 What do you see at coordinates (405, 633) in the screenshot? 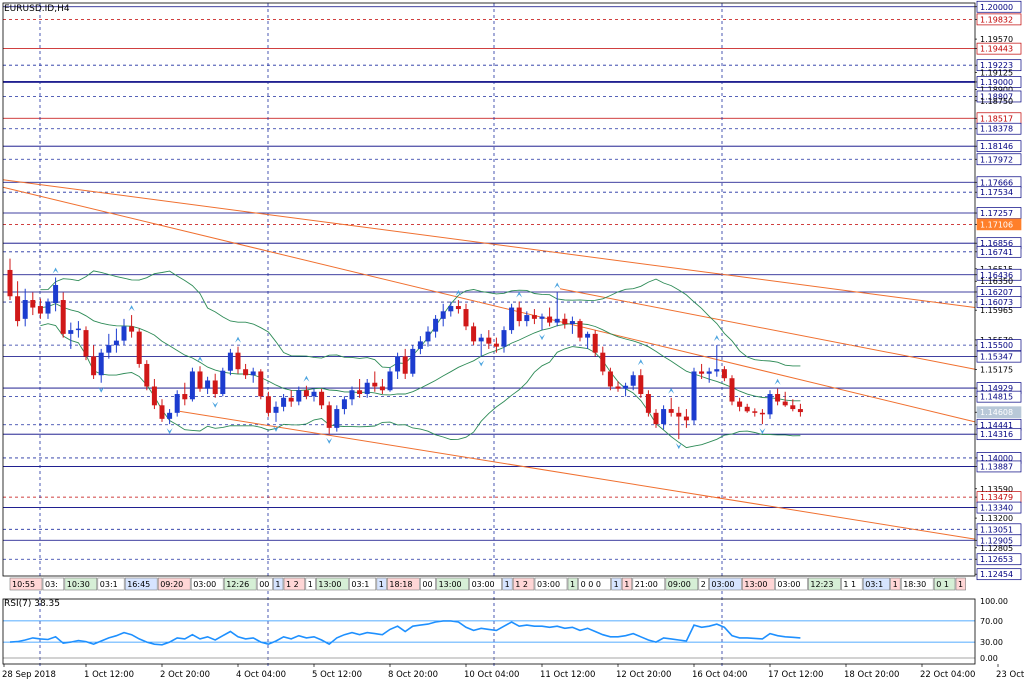
I see `rsi-line` at bounding box center [405, 633].